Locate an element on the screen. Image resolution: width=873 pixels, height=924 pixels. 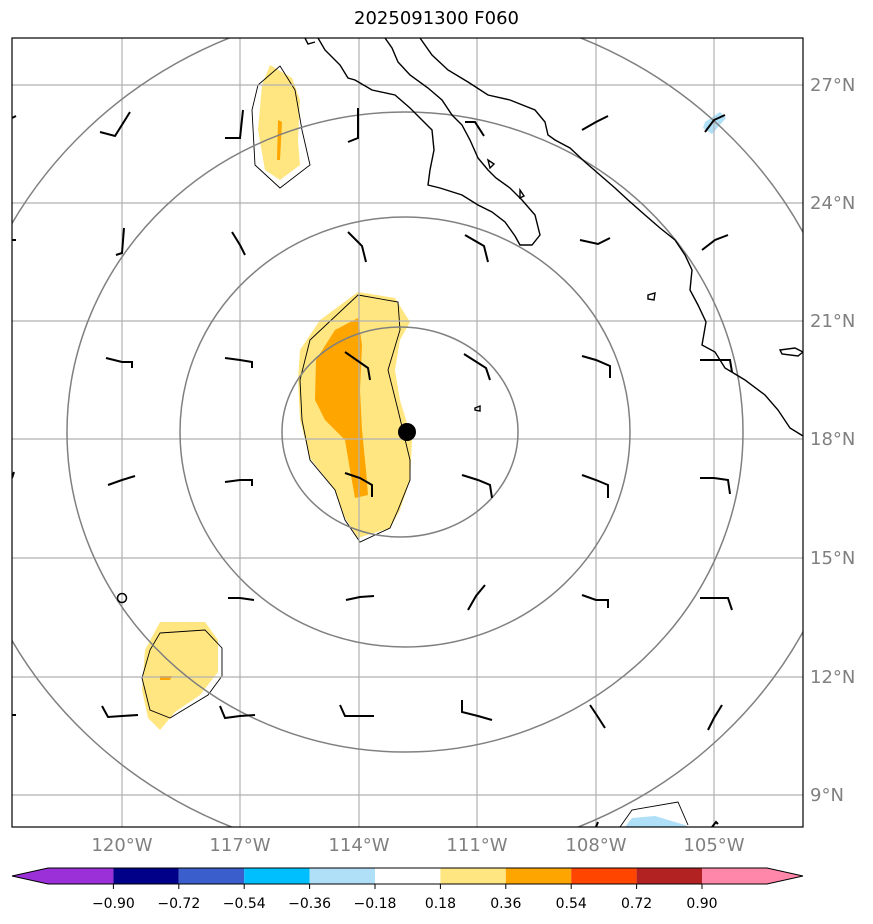
lat-label-18: 18°N is located at coordinates (832, 439).